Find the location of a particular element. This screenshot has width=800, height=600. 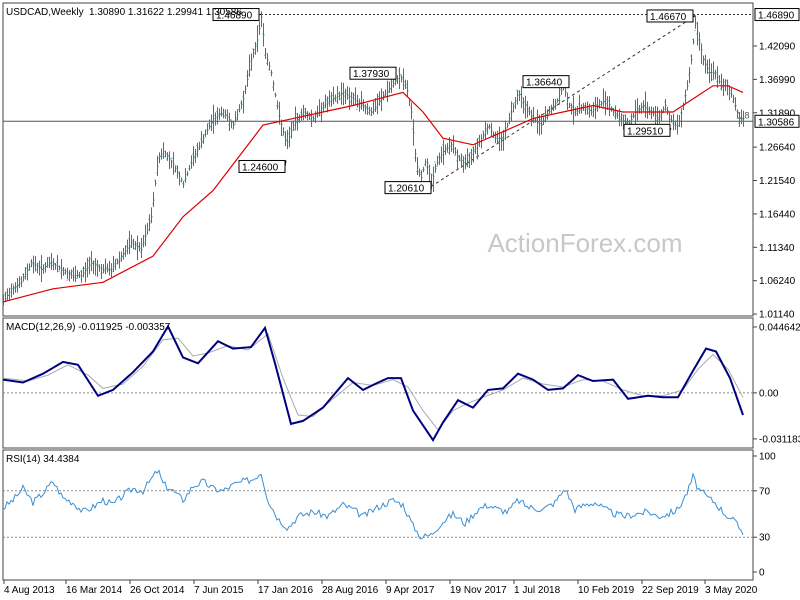

x-axis-label: 10 Feb 2019 is located at coordinates (606, 590).